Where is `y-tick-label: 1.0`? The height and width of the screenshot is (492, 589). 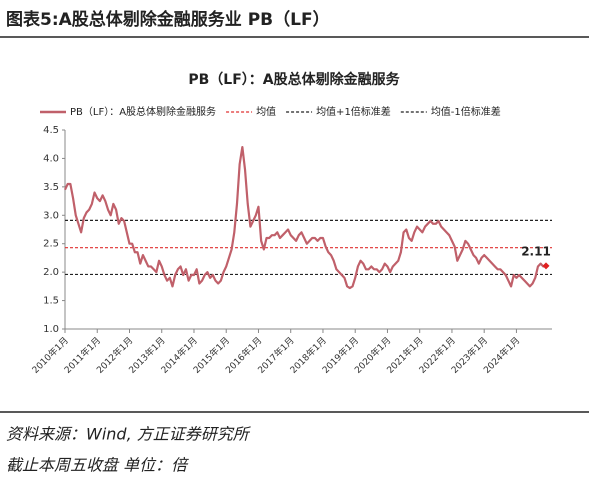
y-tick-label: 1.0 is located at coordinates (51, 329).